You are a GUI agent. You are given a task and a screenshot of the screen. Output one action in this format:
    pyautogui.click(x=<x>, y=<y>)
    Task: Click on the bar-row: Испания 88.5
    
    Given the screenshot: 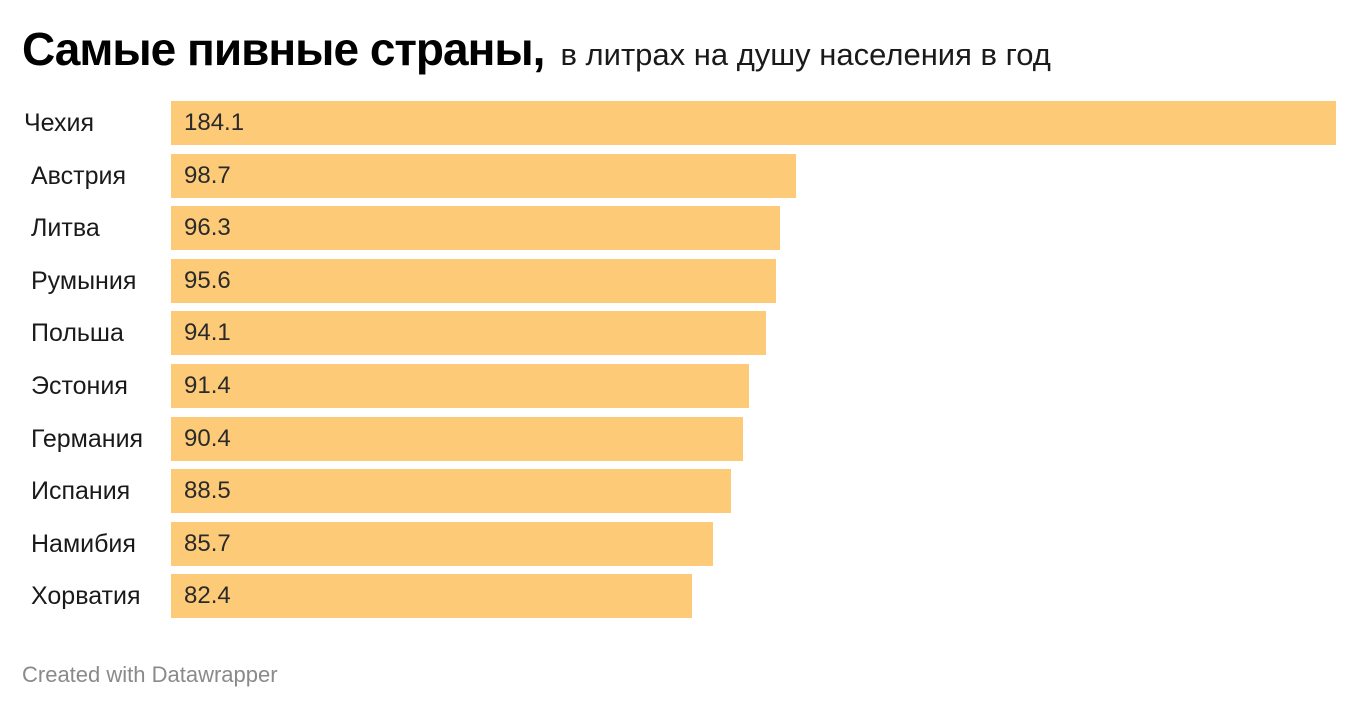 What is the action you would take?
    pyautogui.click(x=680, y=491)
    